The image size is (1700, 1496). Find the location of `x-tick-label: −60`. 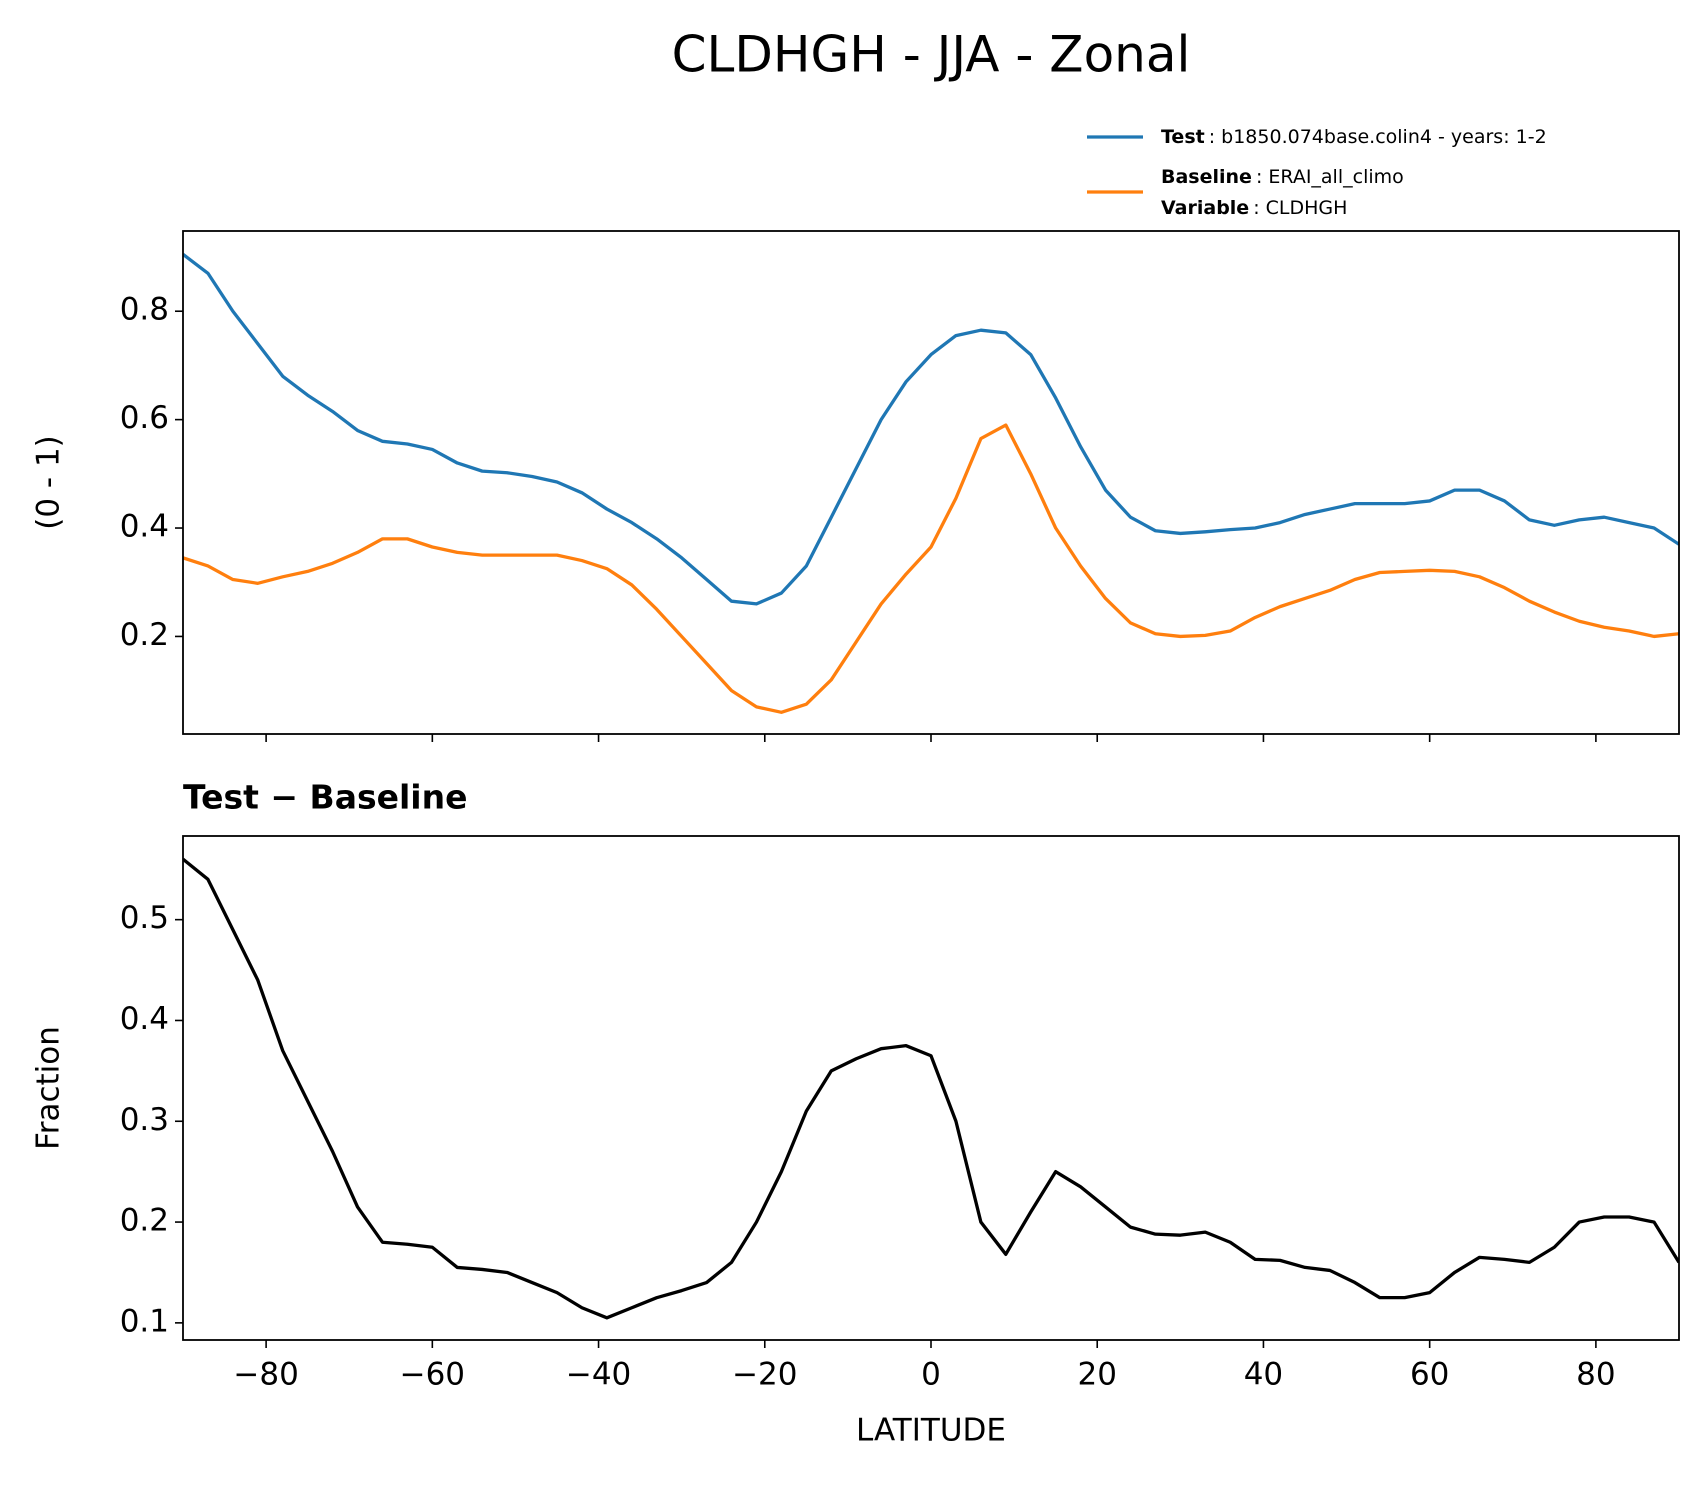

x-tick-label: −60 is located at coordinates (432, 1375).